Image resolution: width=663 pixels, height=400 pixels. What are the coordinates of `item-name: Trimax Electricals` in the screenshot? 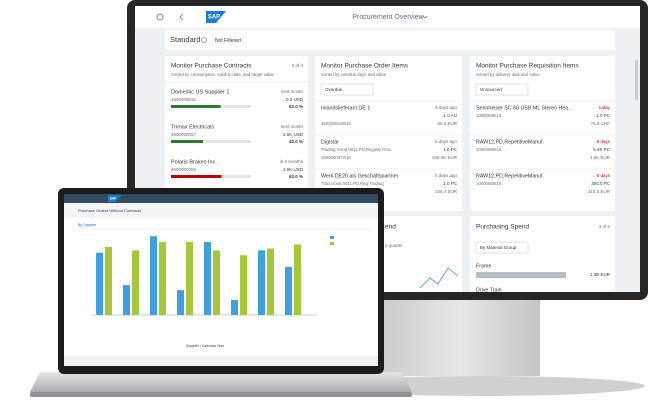 It's located at (192, 127).